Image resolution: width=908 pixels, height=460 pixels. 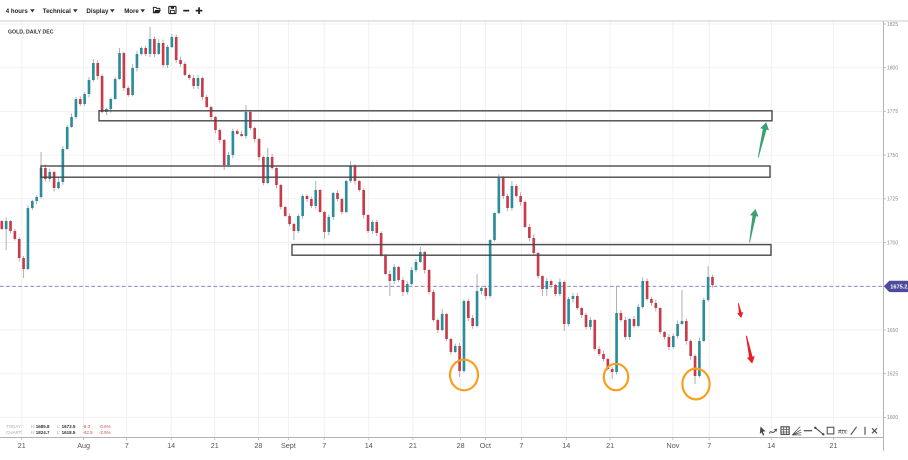 I want to click on svg-text: Oct, so click(x=485, y=445).